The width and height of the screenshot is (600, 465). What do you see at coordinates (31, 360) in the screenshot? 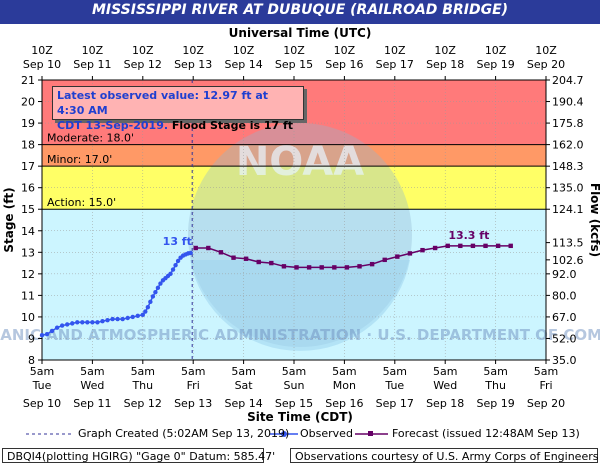
I see `y-tick-label: 8` at bounding box center [31, 360].